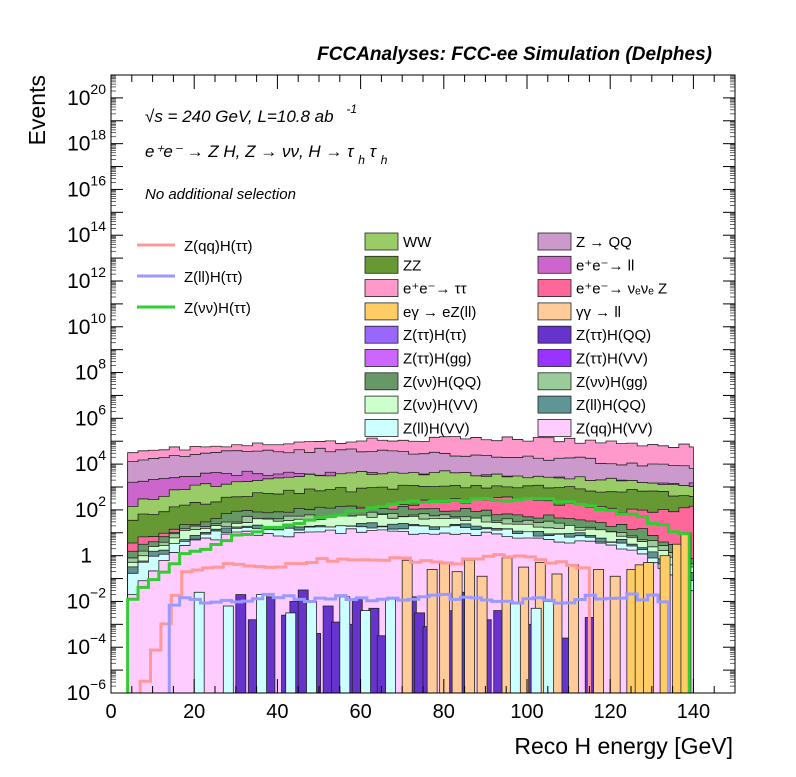 The height and width of the screenshot is (777, 796). I want to click on sqrt-s-lumi-label: √s = 240 GeV, L=10.8 ab -1, so click(251, 114).